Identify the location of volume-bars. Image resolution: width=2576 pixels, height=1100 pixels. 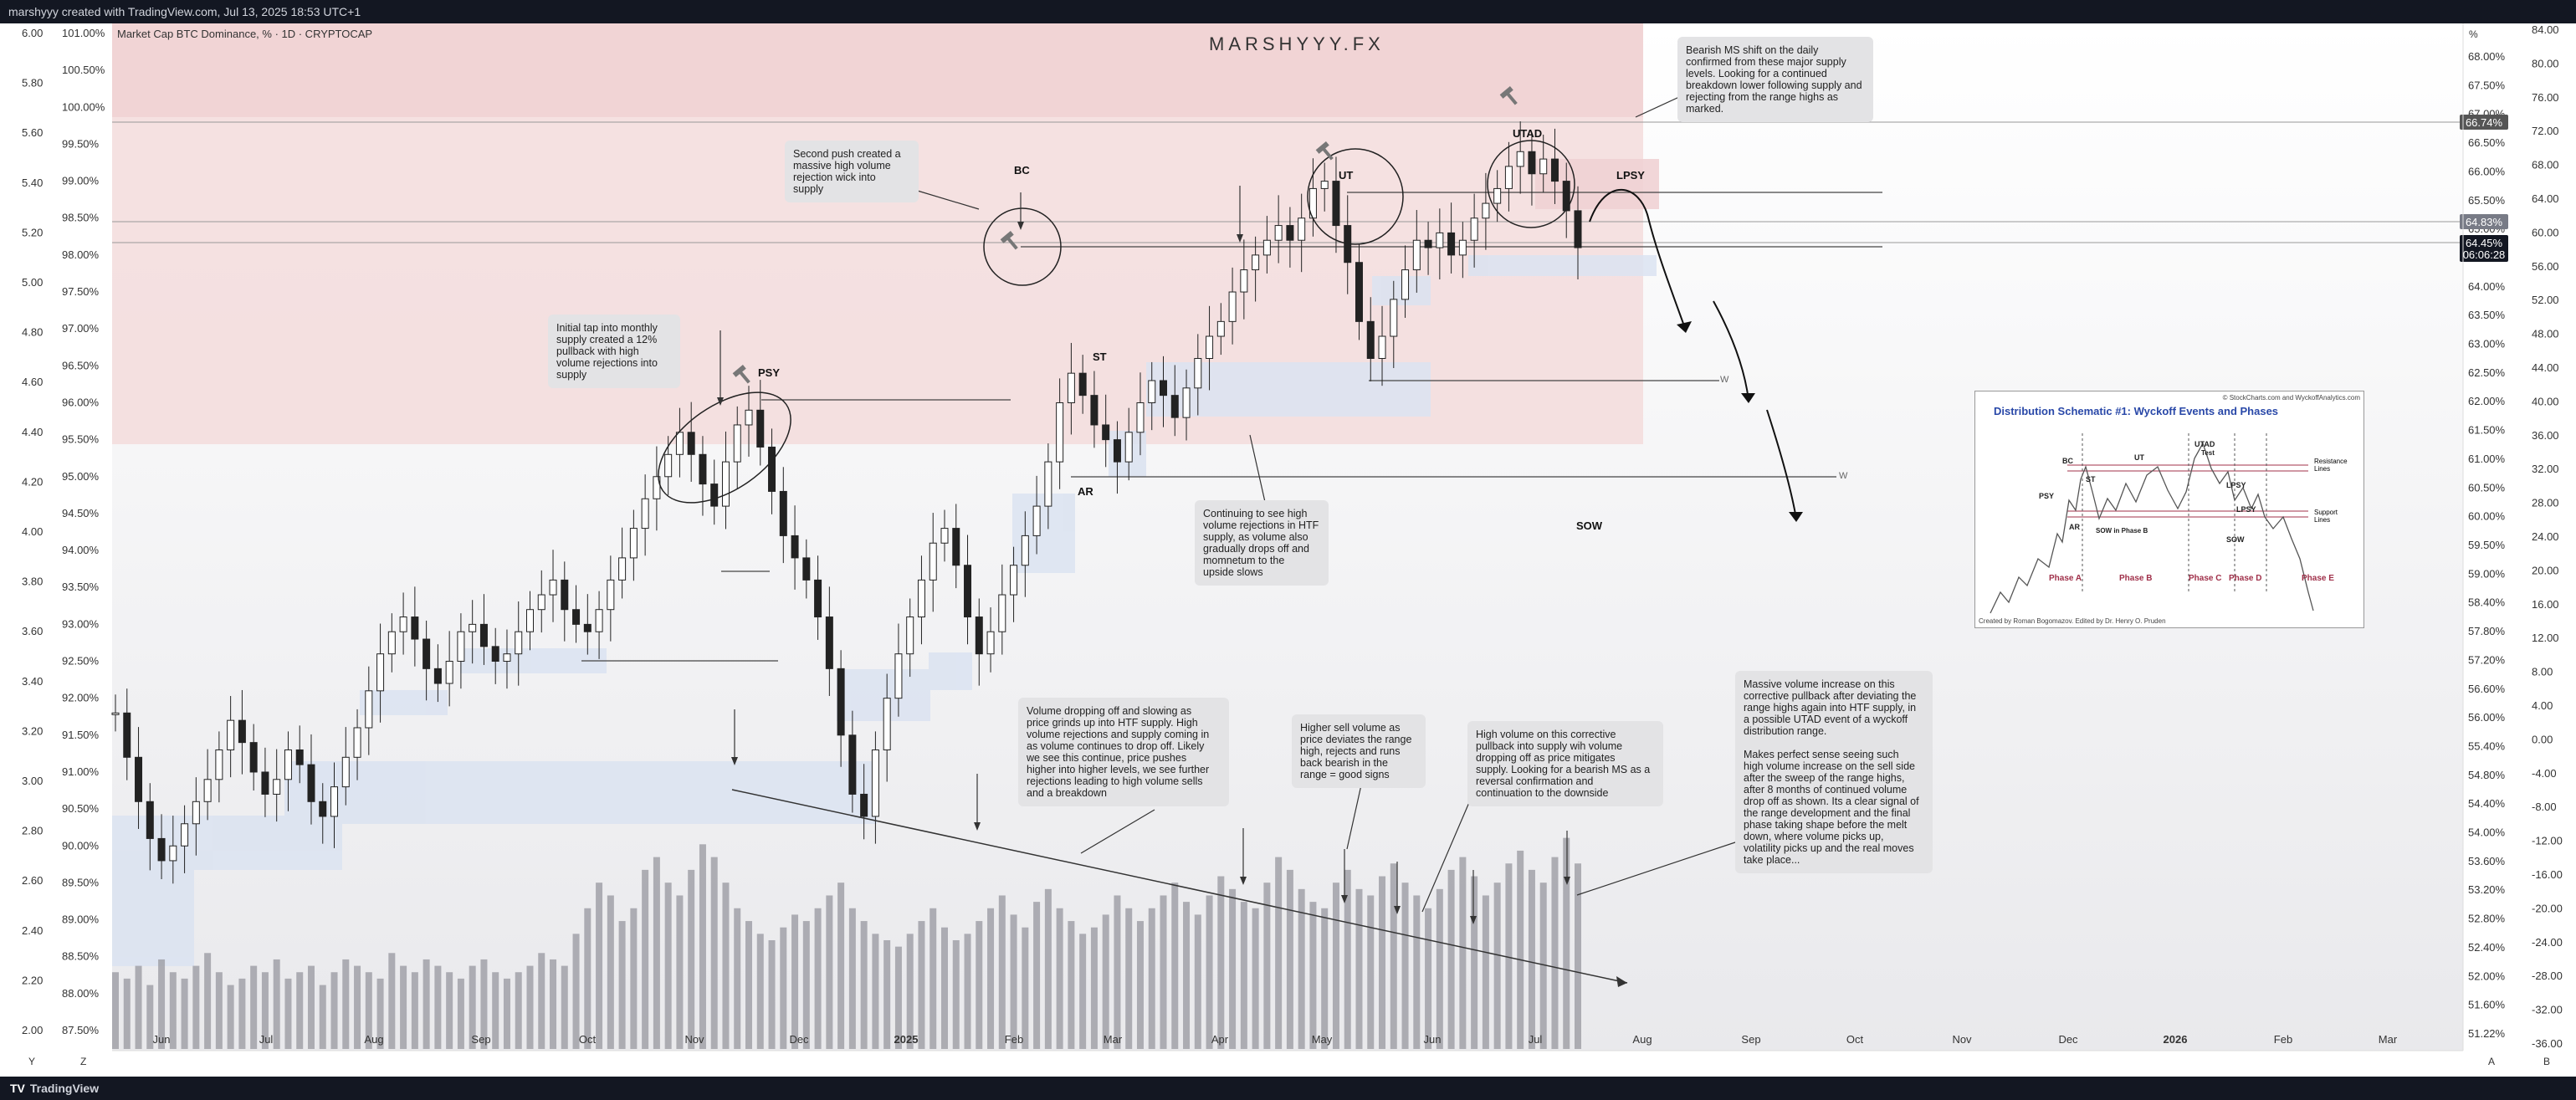
(847, 943).